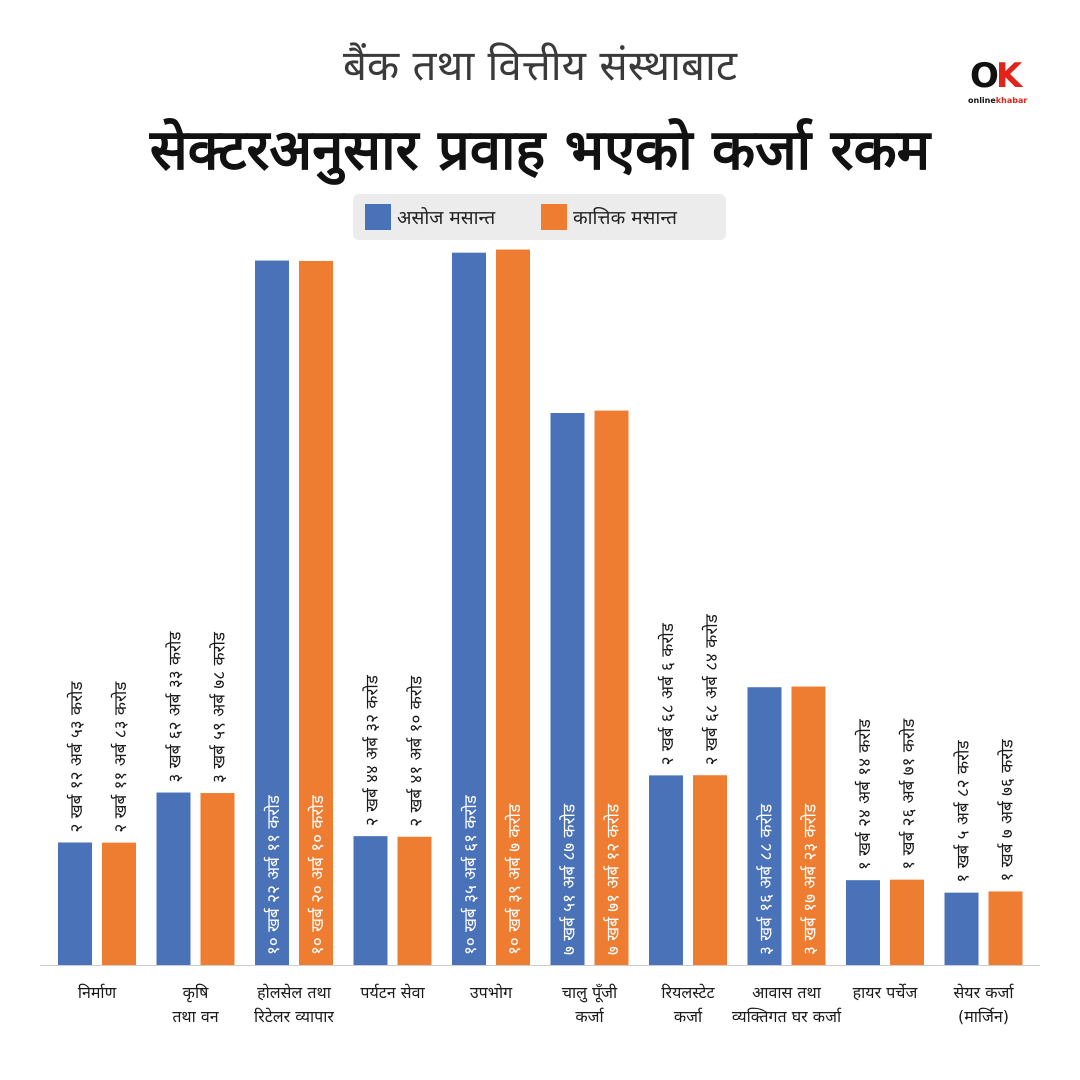 The height and width of the screenshot is (1080, 1080). I want to click on data-label-kartik-4: १० खर्ब ३९ अर्ब ७ करोड, so click(514, 879).